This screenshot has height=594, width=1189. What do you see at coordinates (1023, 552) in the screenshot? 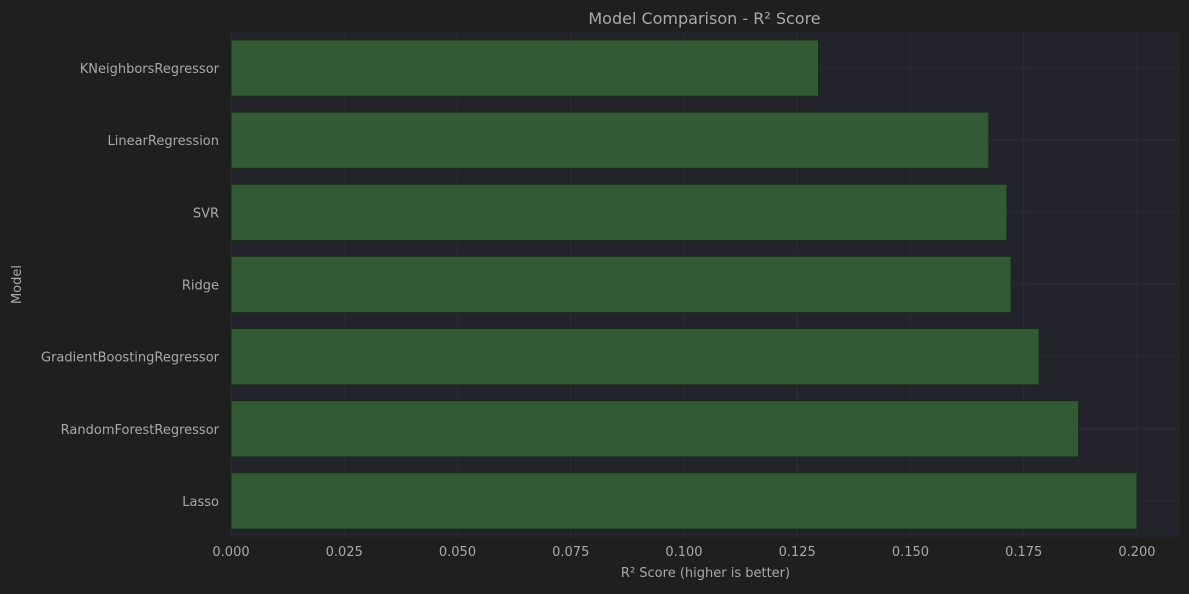
I see `x-tick-label: 0.175` at bounding box center [1023, 552].